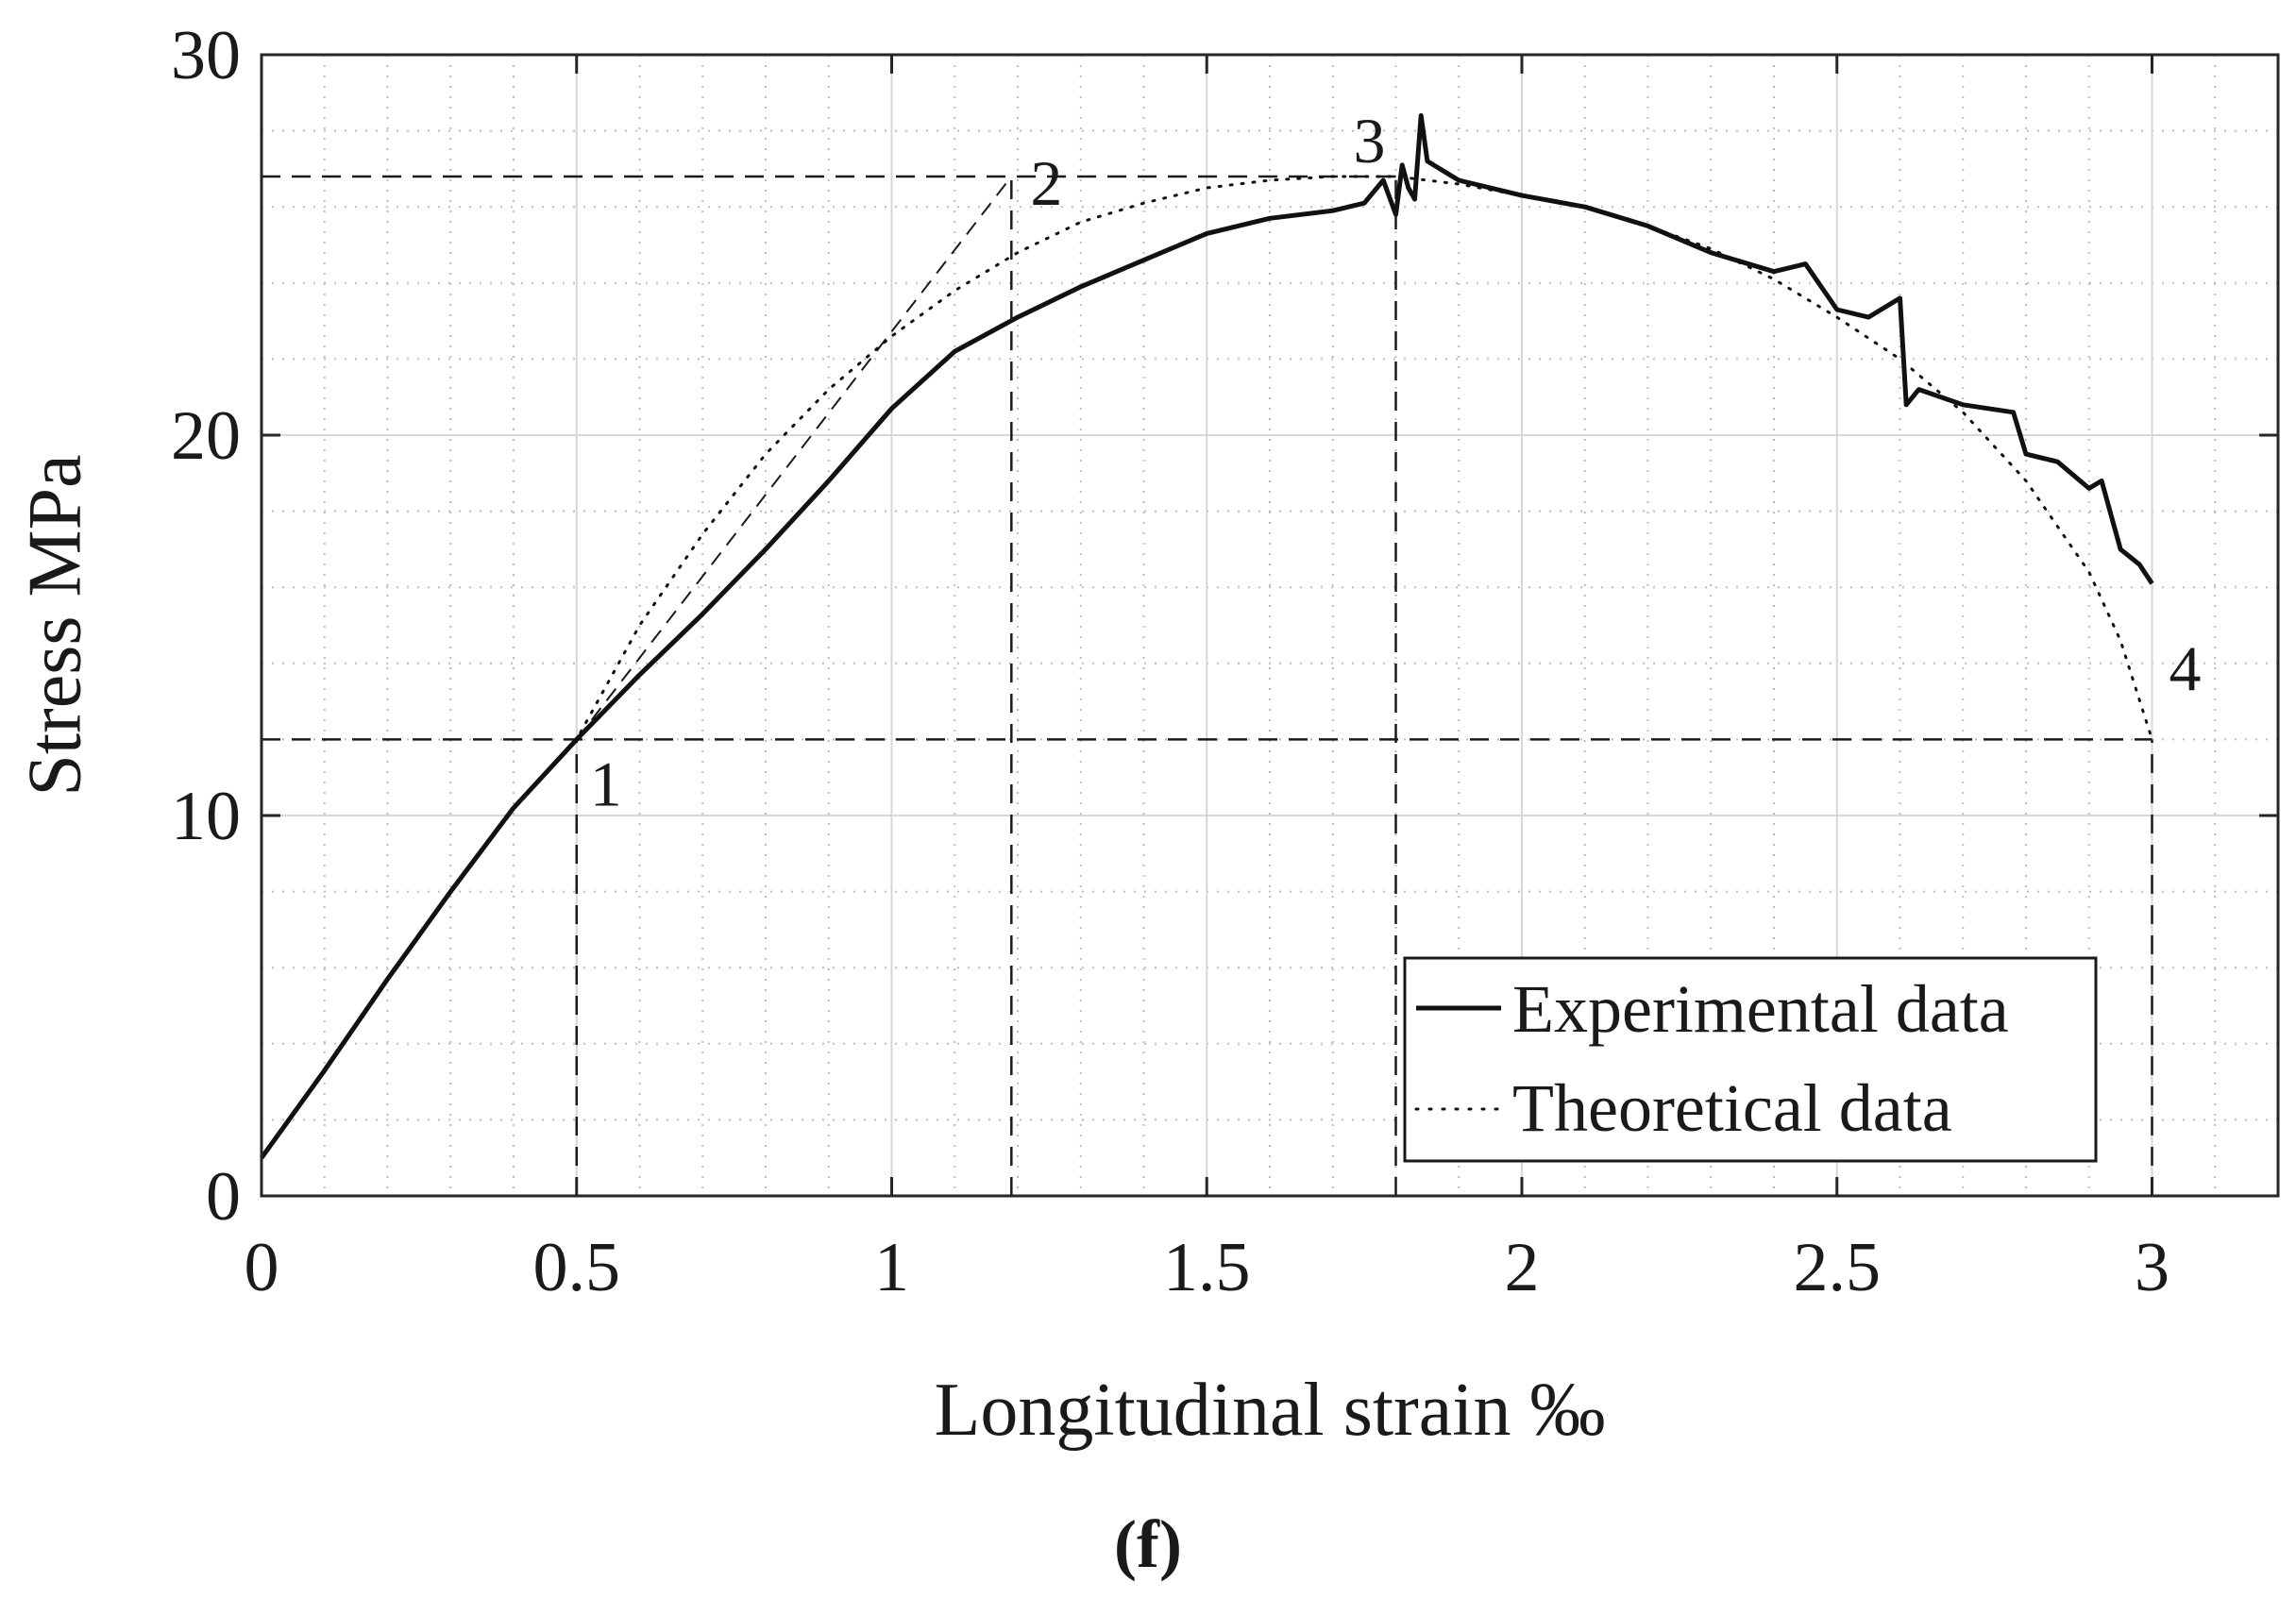  Describe the element at coordinates (1522, 1267) in the screenshot. I see `x-tick-label: 2` at that location.